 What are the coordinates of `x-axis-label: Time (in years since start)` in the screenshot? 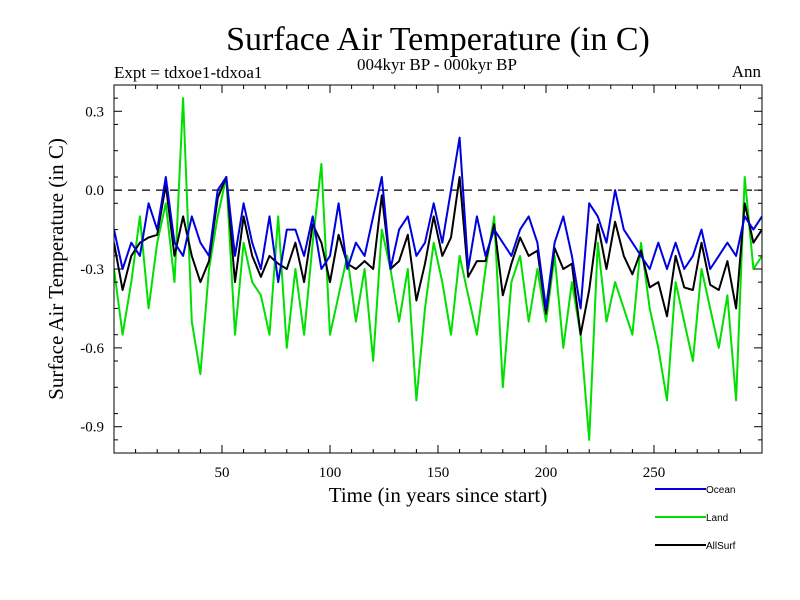 It's located at (438, 495).